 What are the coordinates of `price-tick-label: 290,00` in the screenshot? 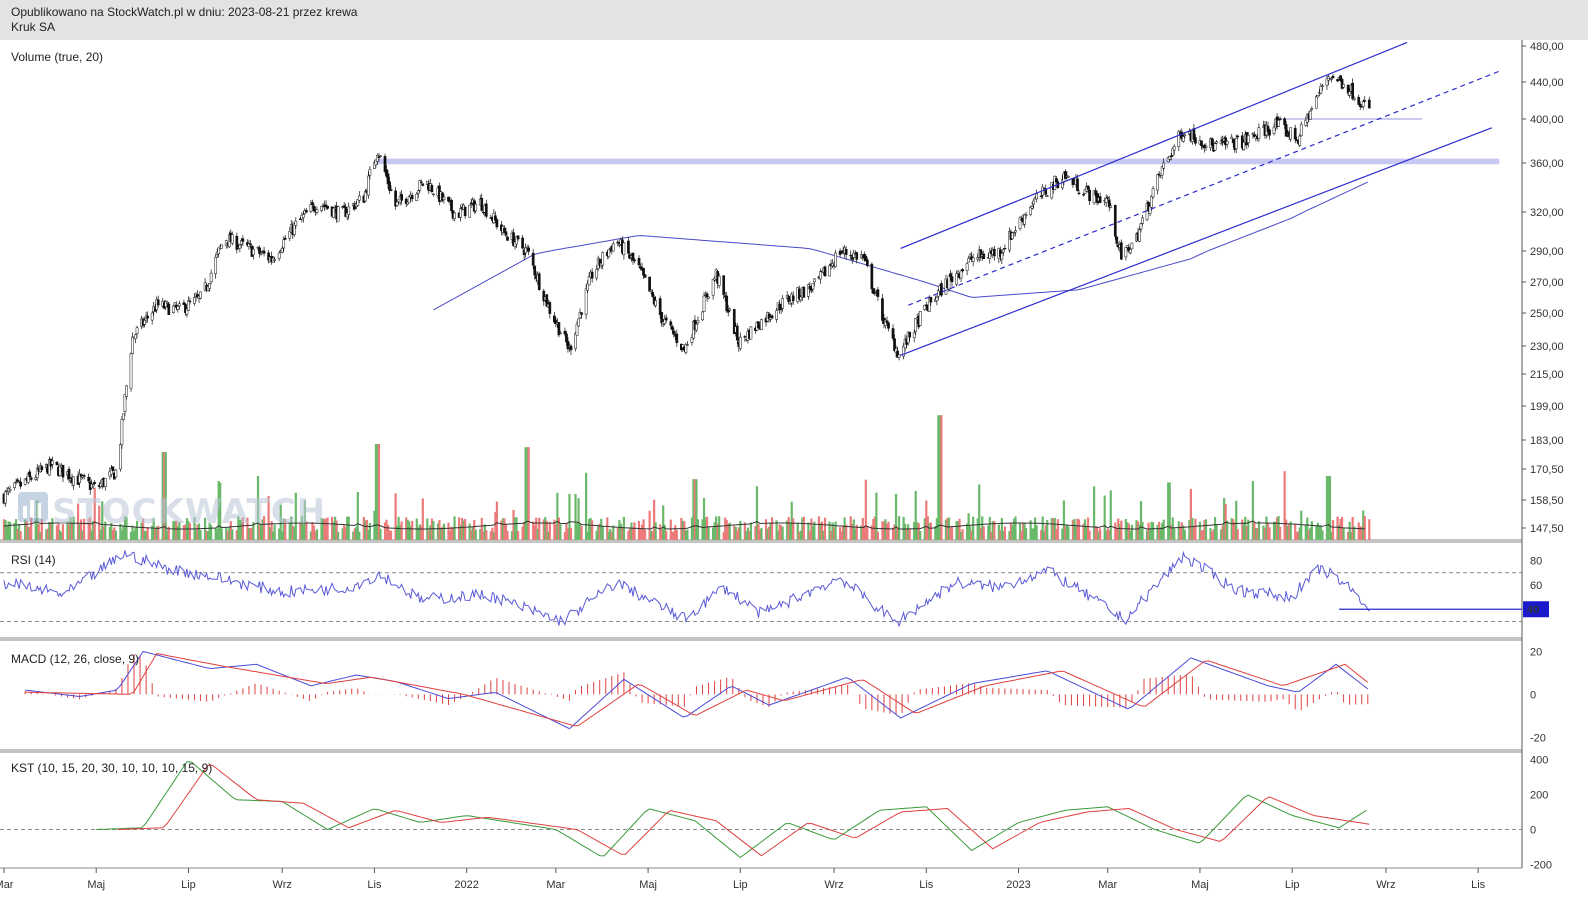 It's located at (1547, 252).